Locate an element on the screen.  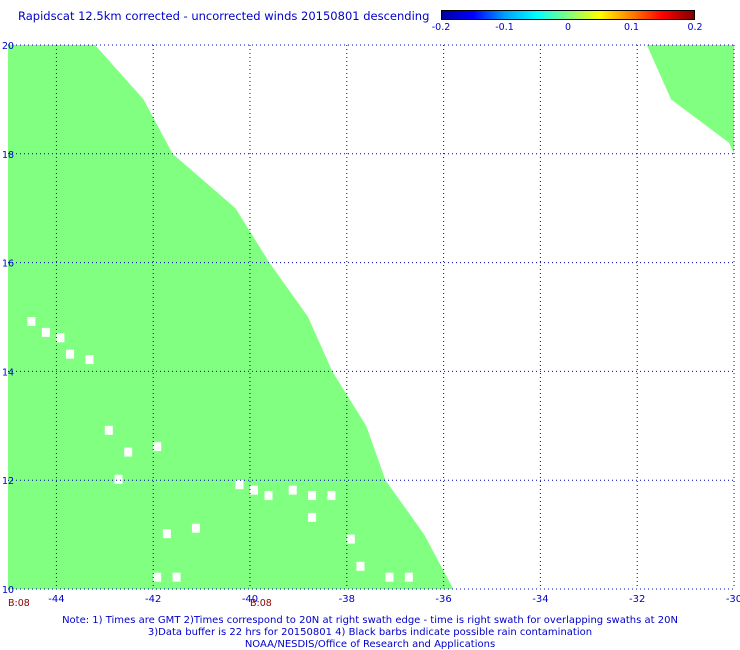
latitude-tick-label: 12 is located at coordinates (8, 481).